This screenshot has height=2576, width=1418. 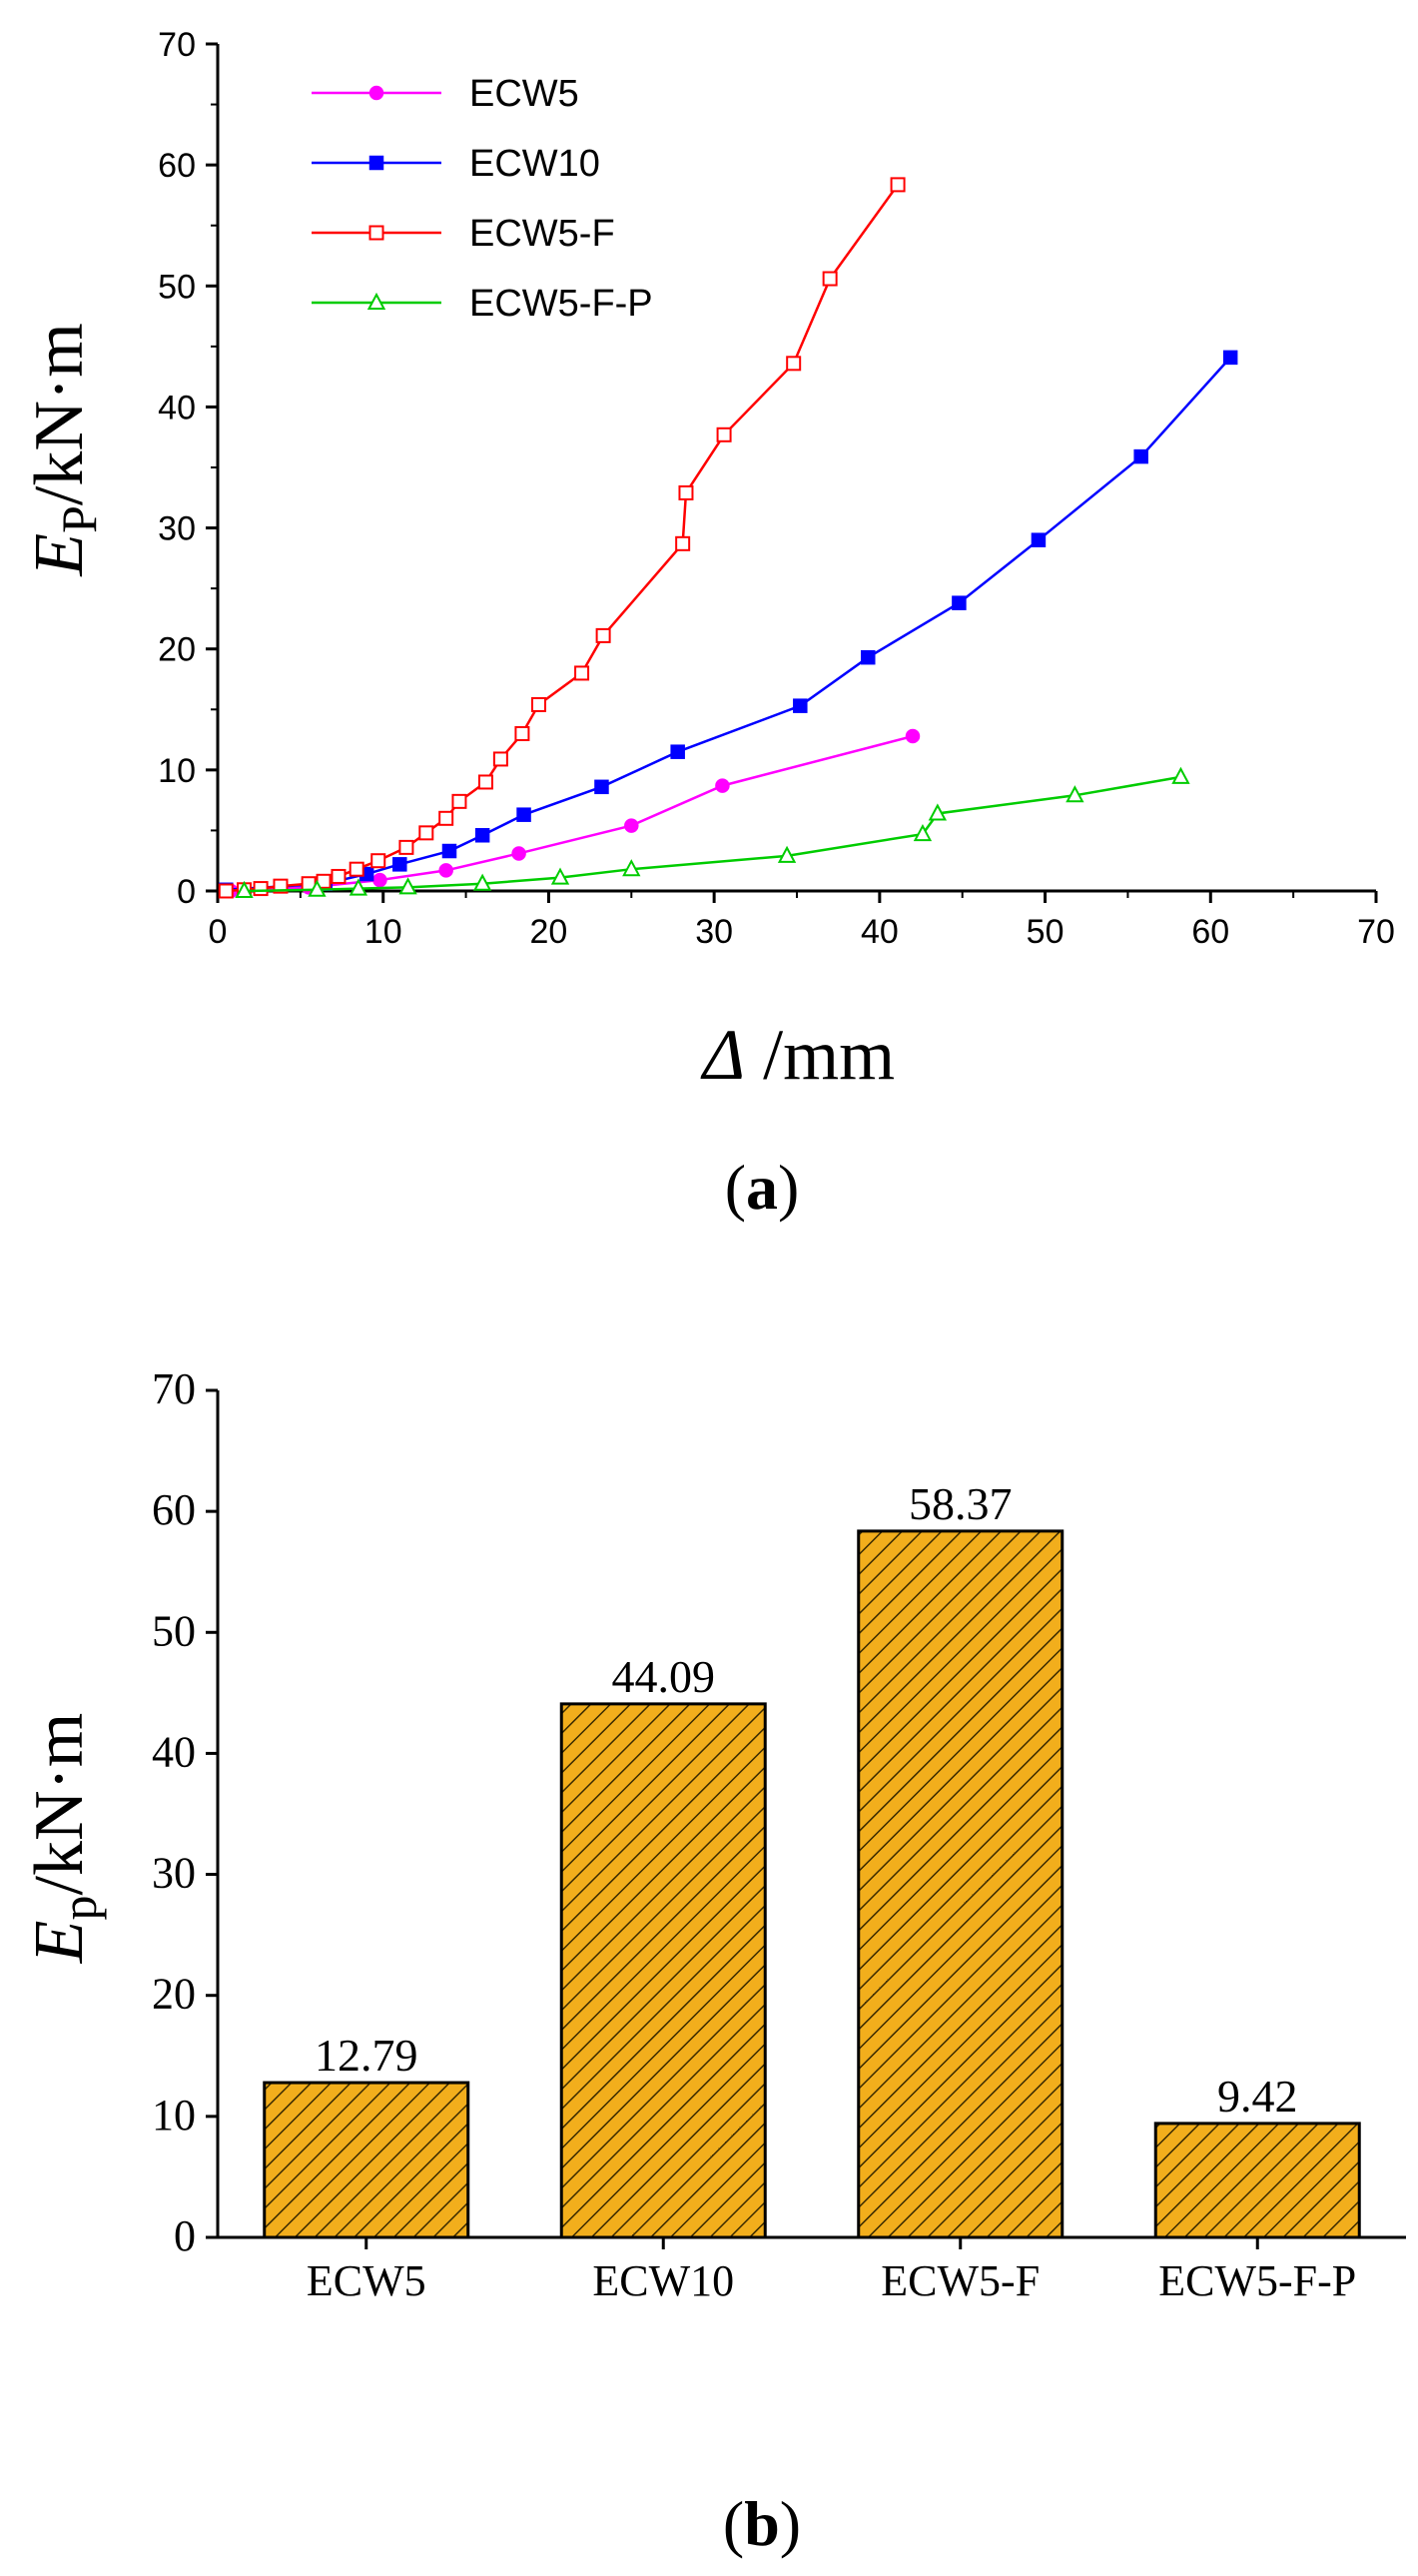 I want to click on legend-item-ecw10: ECW10, so click(x=456, y=164).